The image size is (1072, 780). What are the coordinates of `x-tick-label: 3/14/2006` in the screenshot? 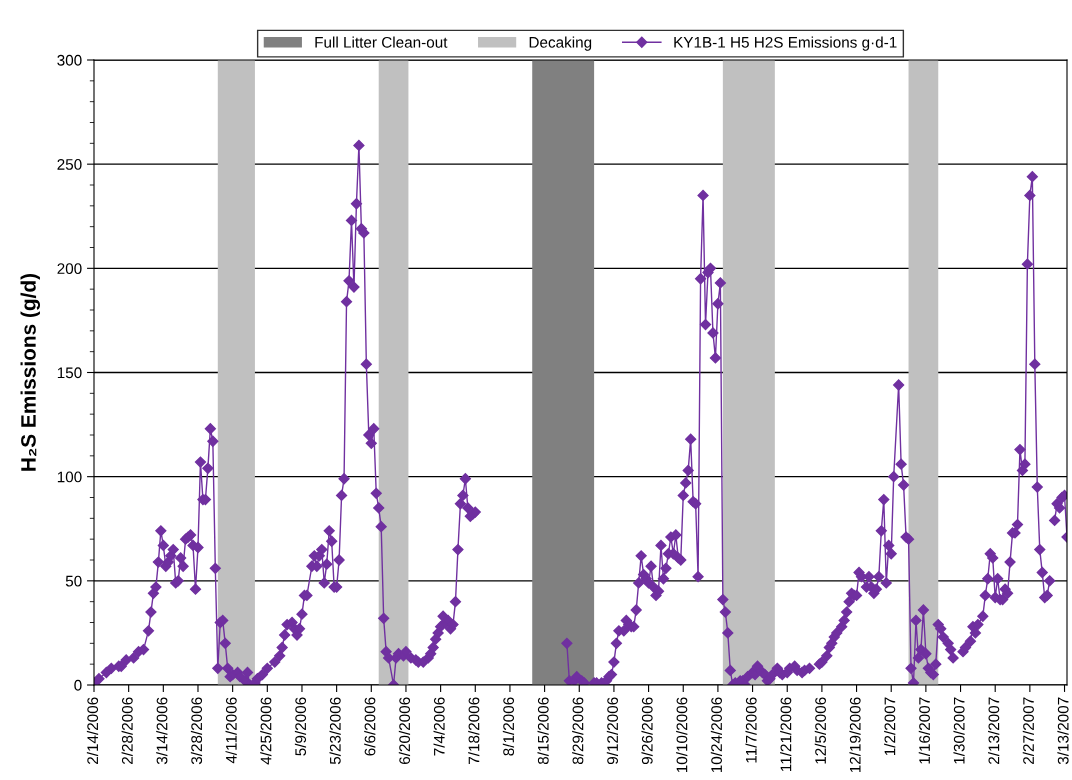 It's located at (162, 731).